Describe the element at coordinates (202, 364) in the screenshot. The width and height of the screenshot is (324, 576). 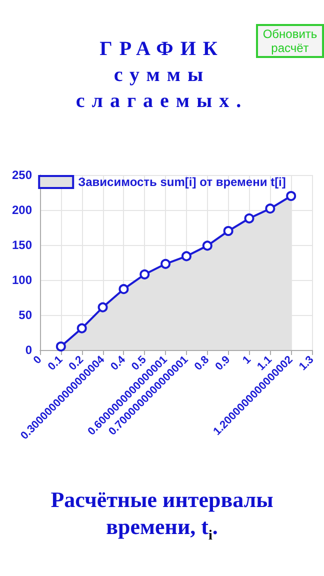
I see `x-tick-label: 0.8` at that location.